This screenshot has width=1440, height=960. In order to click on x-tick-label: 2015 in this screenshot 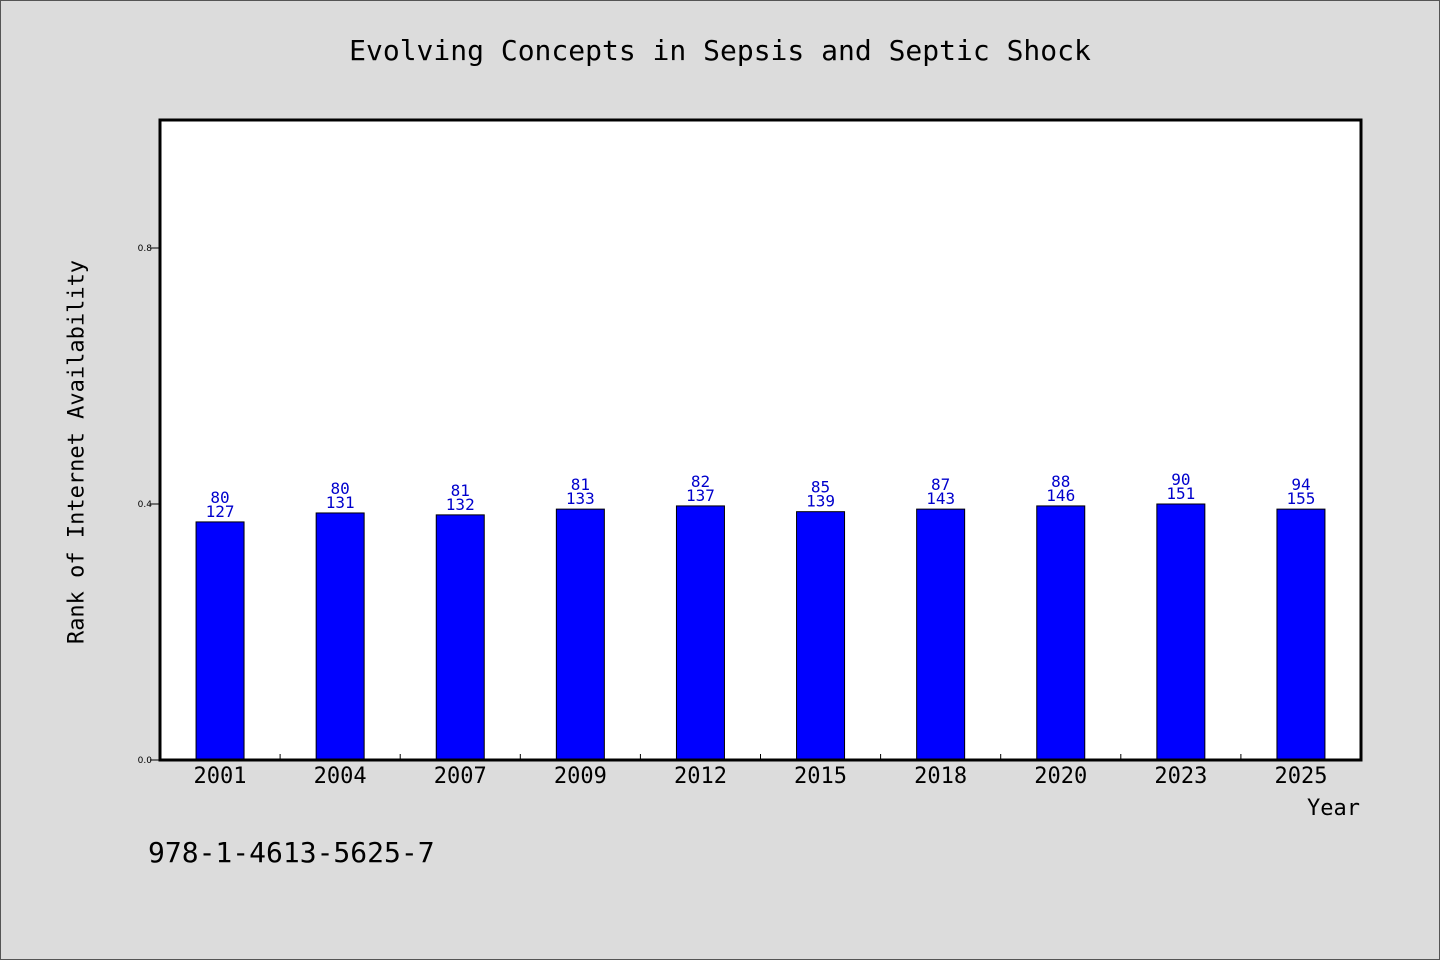, I will do `click(820, 776)`.